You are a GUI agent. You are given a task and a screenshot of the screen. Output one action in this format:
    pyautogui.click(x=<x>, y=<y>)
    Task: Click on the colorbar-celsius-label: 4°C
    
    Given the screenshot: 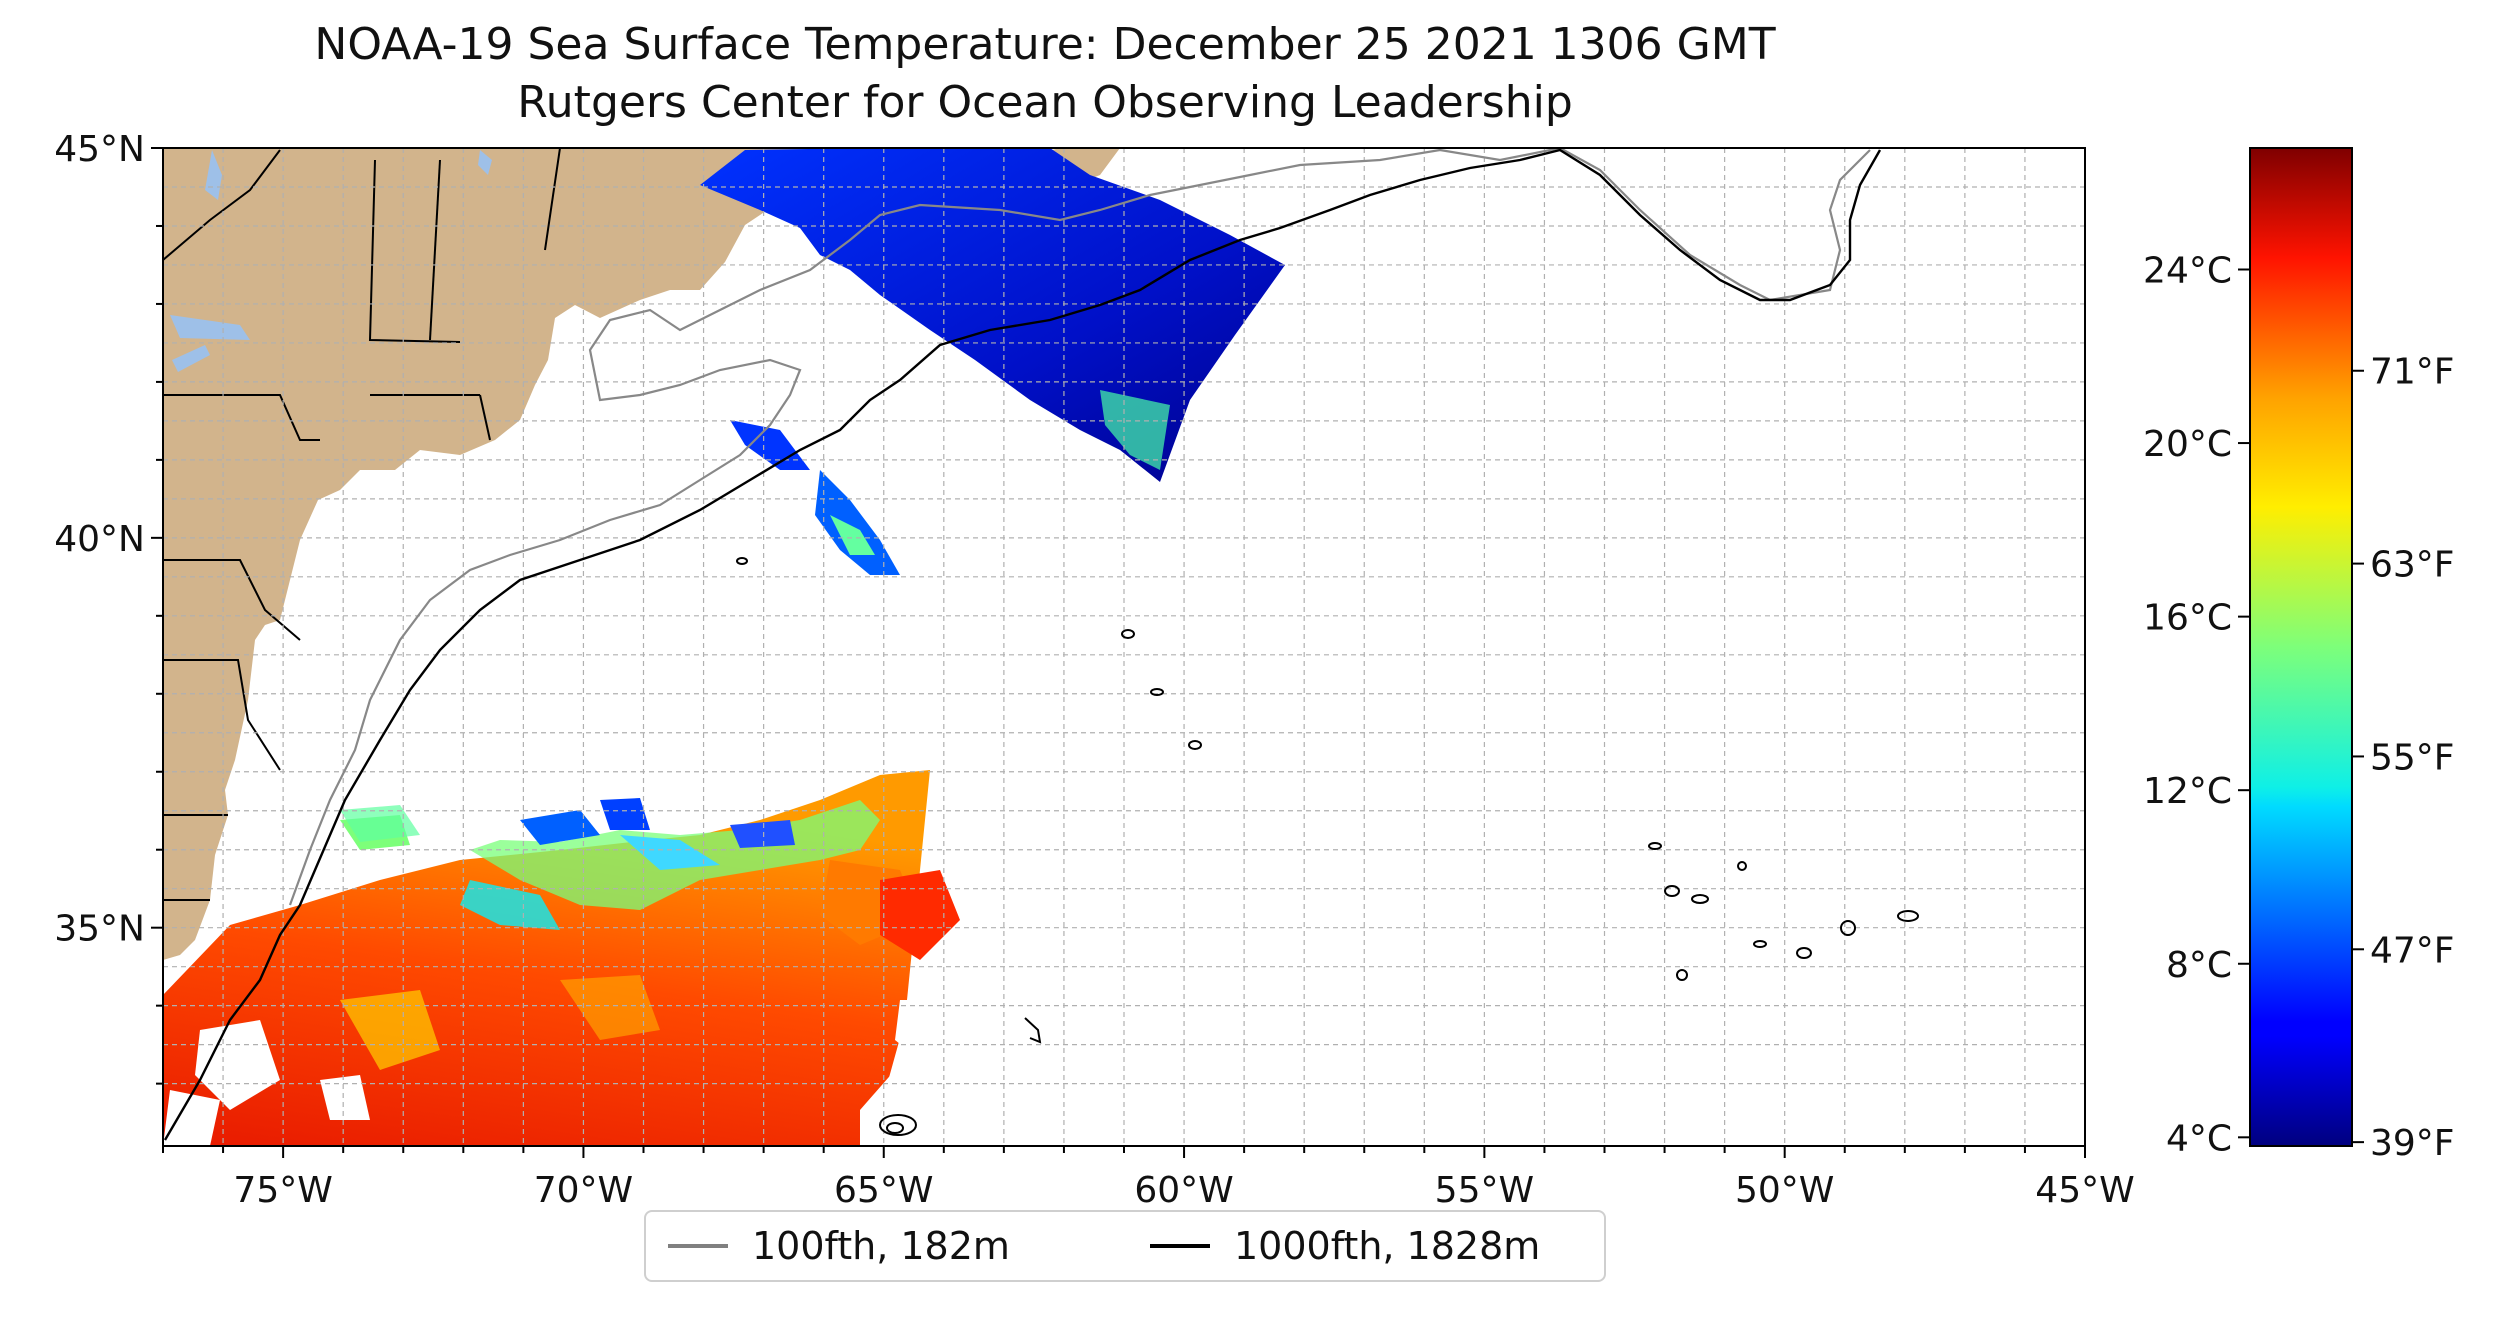 What is the action you would take?
    pyautogui.click(x=2199, y=1138)
    